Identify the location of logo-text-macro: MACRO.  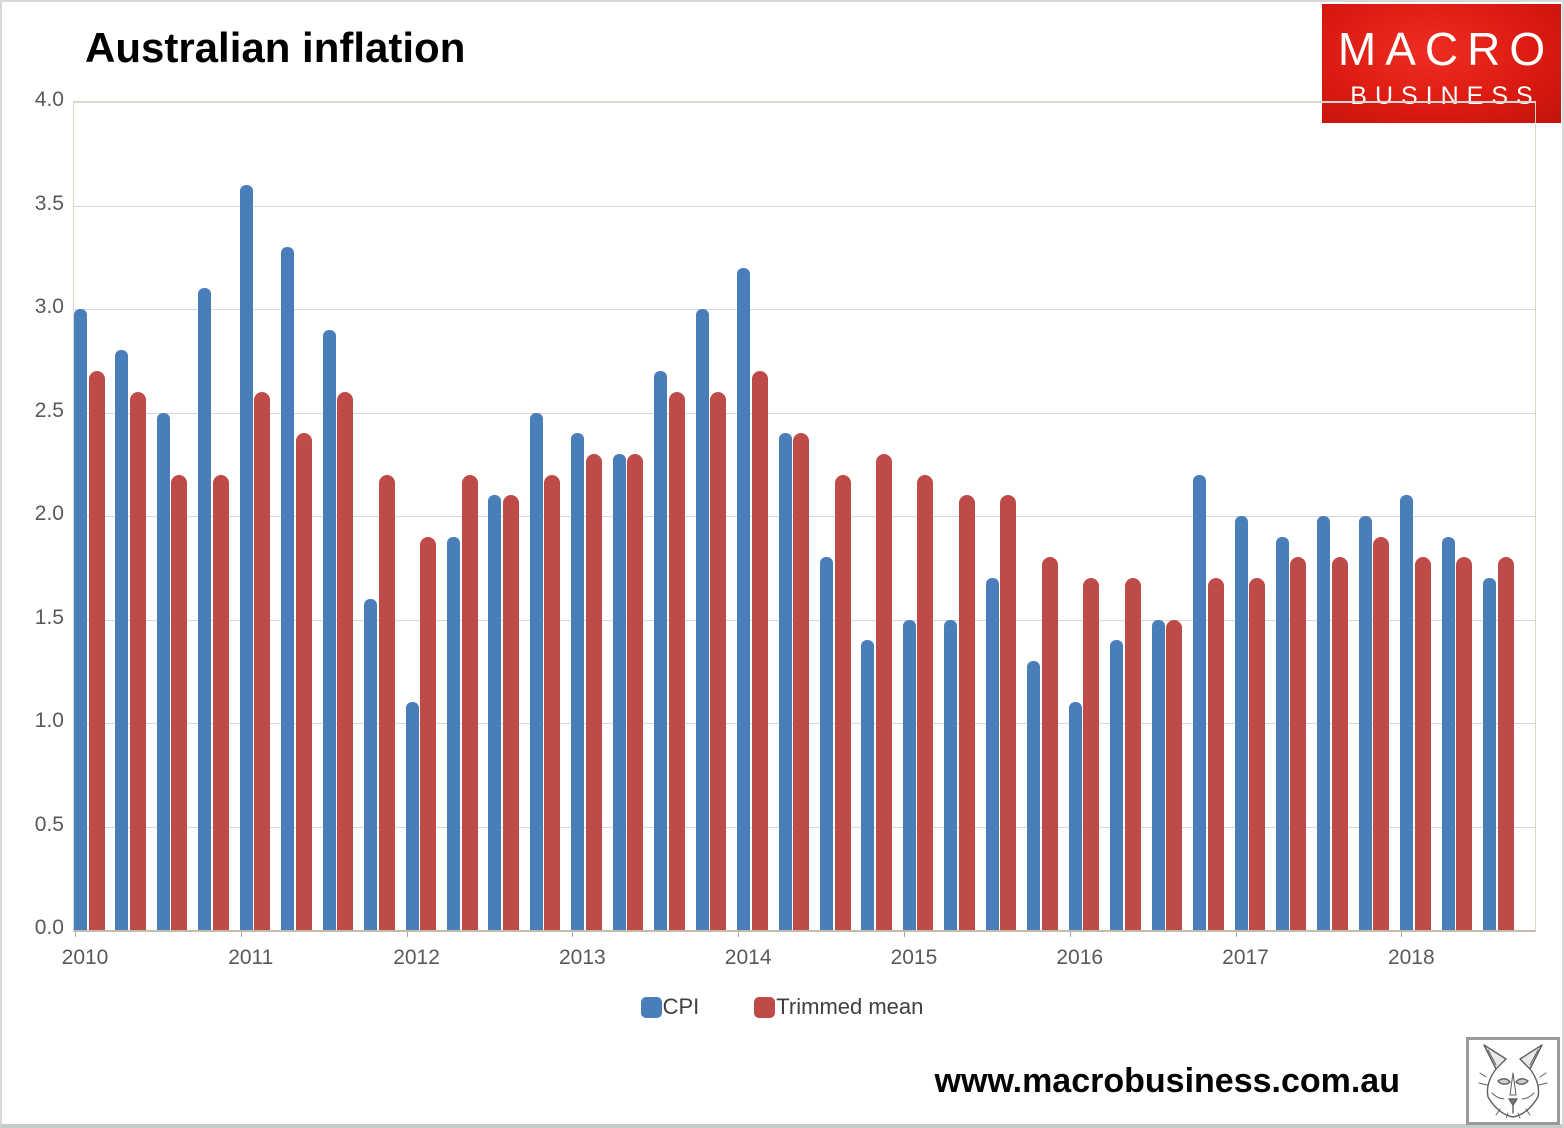
(1446, 49).